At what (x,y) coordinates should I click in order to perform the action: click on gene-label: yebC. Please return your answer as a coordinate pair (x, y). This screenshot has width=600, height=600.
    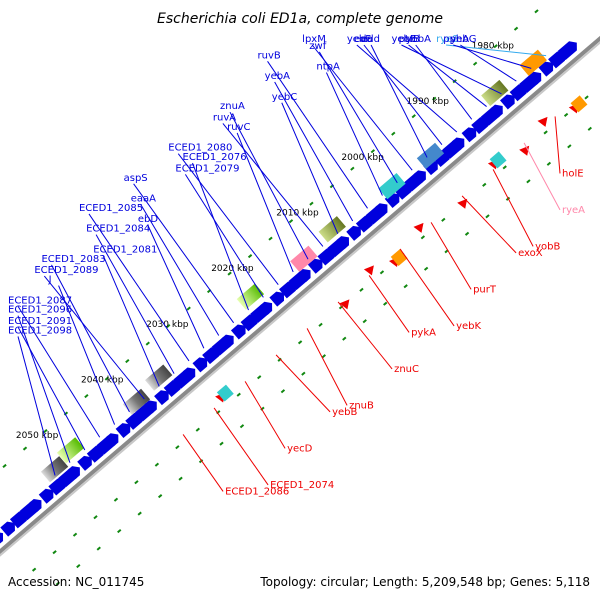
    Looking at the image, I should click on (284, 97).